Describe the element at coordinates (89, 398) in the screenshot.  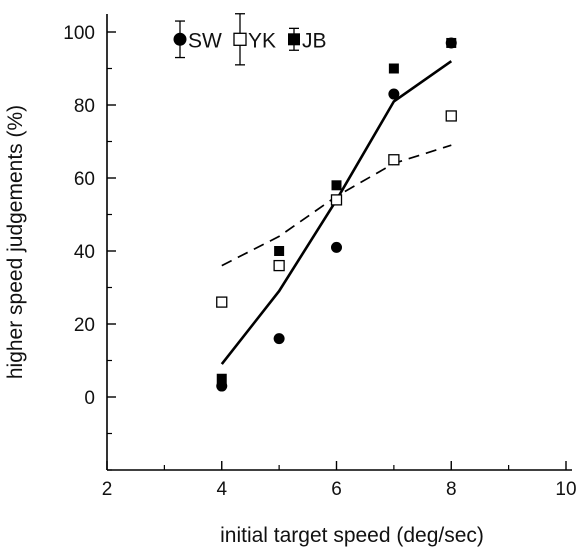
I see `y-tick-label: 0` at that location.